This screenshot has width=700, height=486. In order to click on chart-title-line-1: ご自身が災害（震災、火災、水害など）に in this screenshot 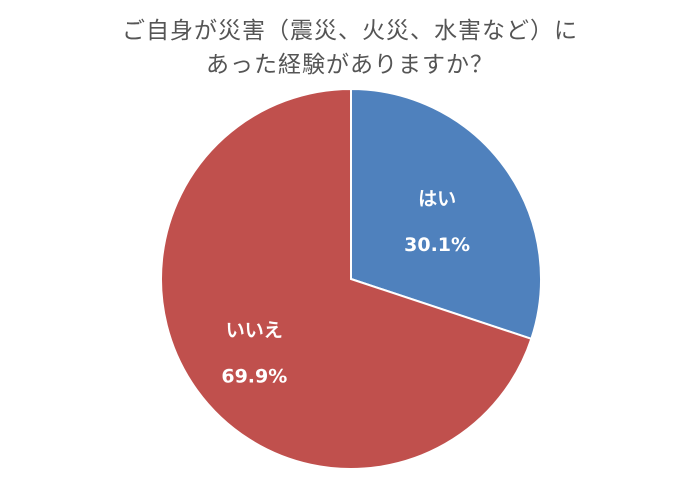, I will do `click(350, 31)`.